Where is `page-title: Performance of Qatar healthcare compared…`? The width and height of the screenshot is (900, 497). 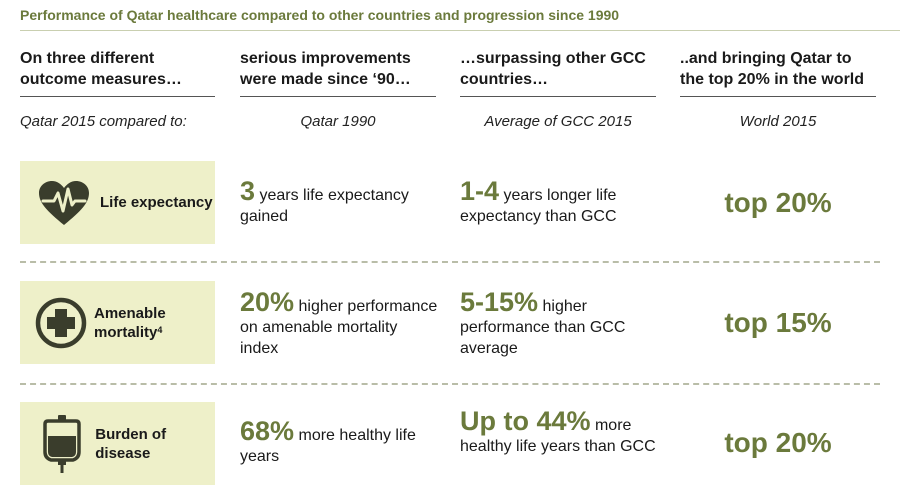 page-title: Performance of Qatar healthcare compared… is located at coordinates (320, 15).